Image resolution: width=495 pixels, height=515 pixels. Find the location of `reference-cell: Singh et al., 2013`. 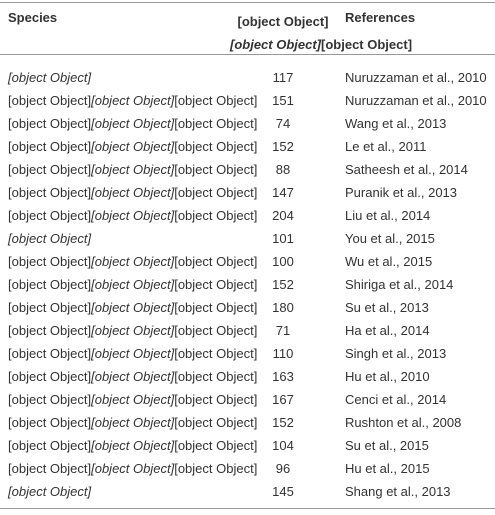

reference-cell: Singh et al., 2013 is located at coordinates (396, 353).